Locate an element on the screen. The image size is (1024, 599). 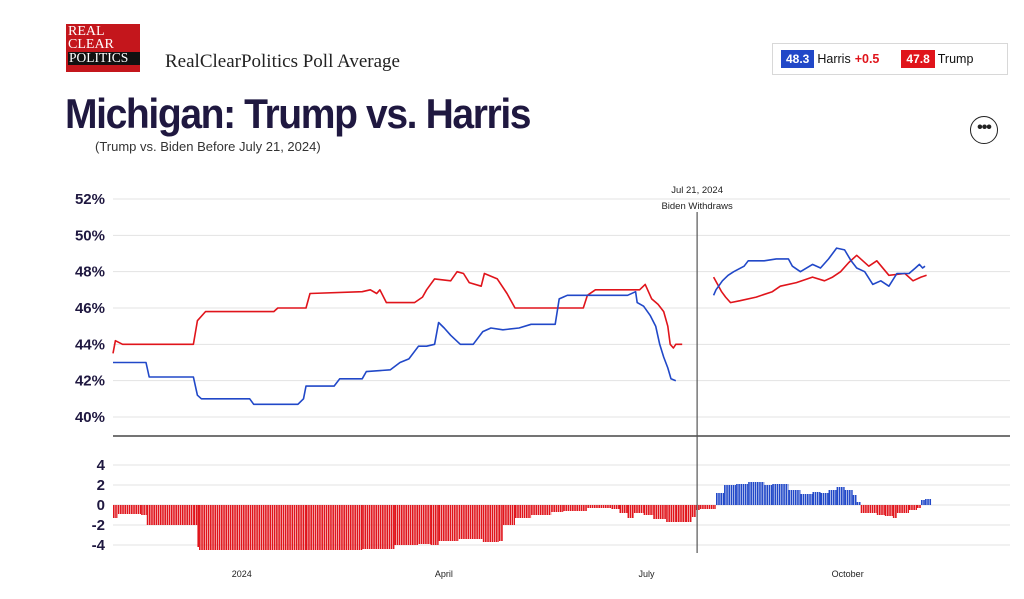
more-options-button: ••• is located at coordinates (984, 130).